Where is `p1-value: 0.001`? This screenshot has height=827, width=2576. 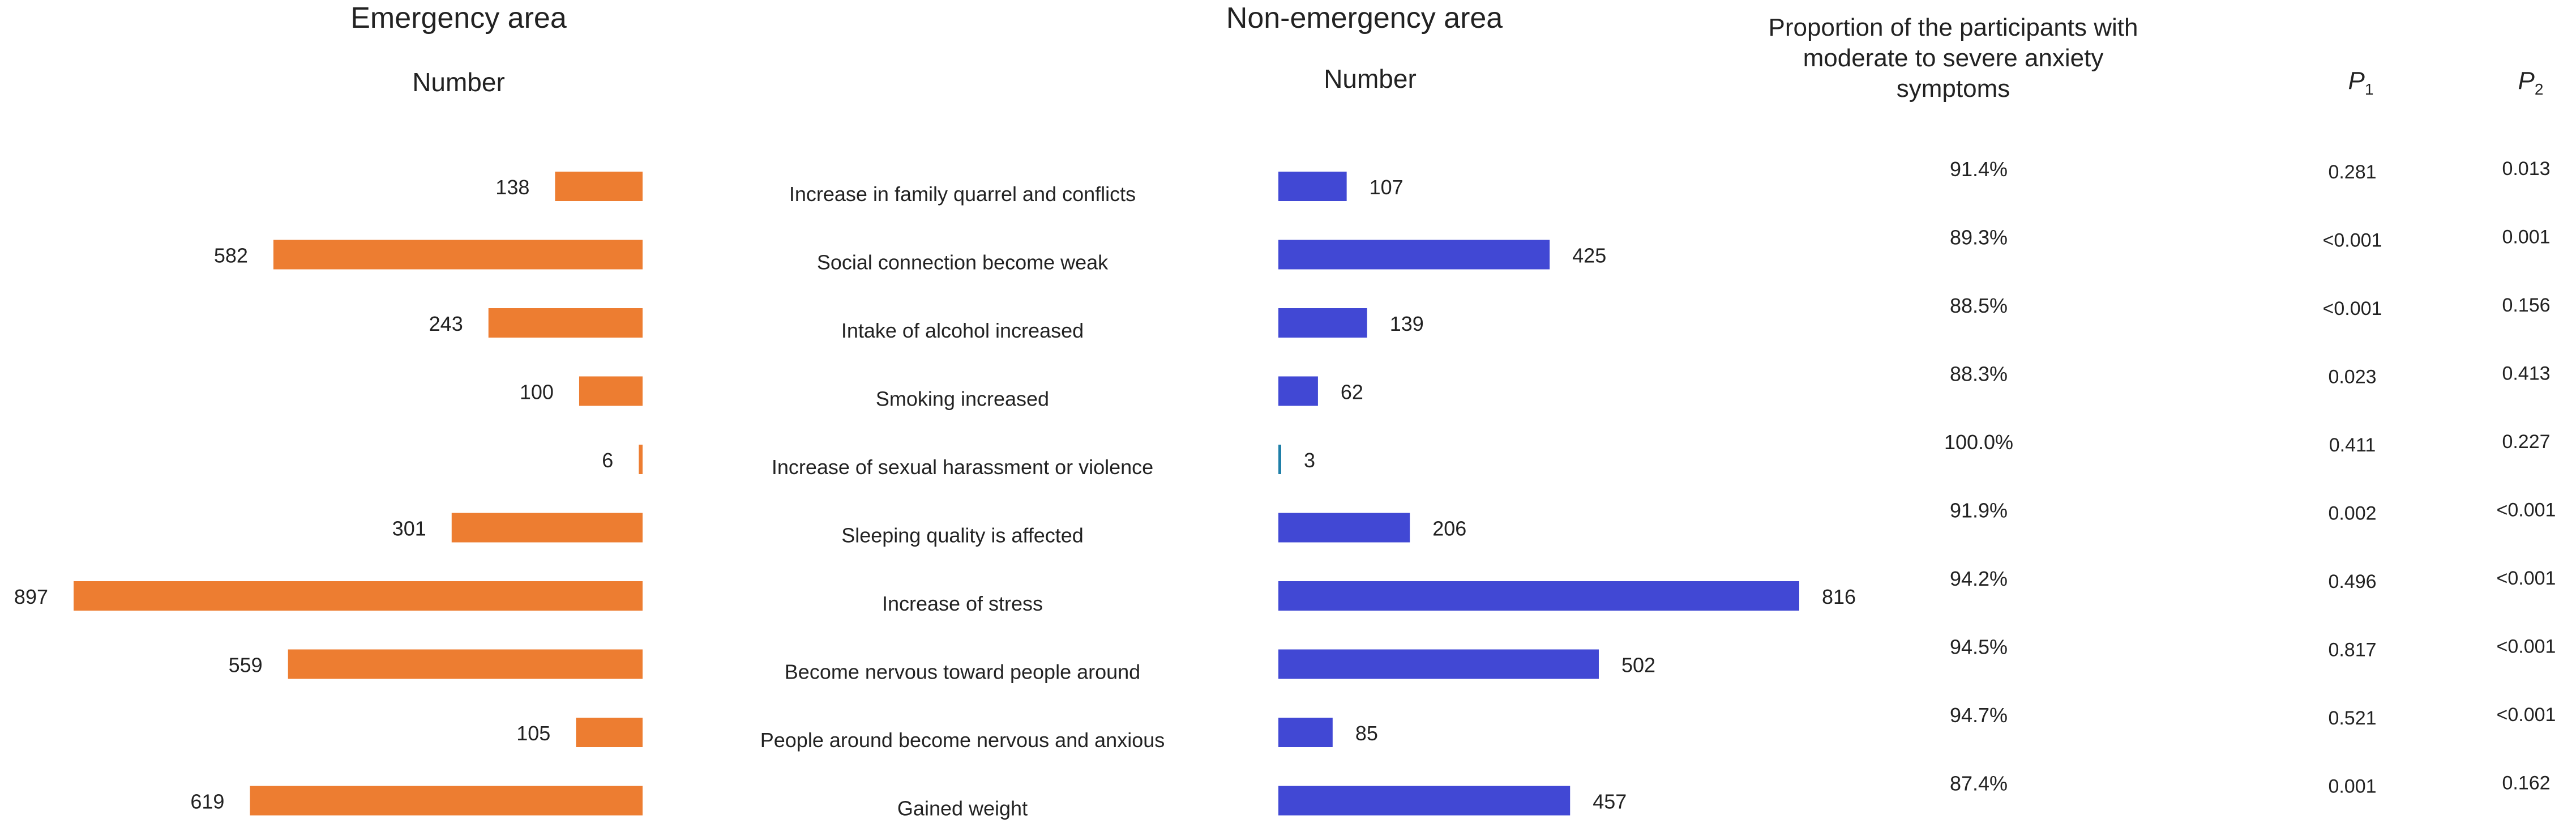
p1-value: 0.001 is located at coordinates (2352, 787).